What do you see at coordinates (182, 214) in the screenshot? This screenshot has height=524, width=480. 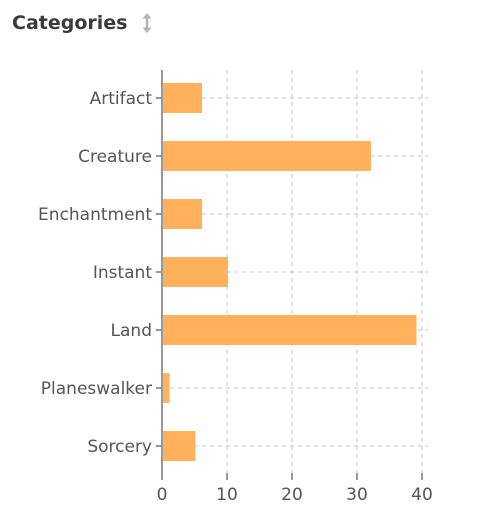 I see `bar-enchantment` at bounding box center [182, 214].